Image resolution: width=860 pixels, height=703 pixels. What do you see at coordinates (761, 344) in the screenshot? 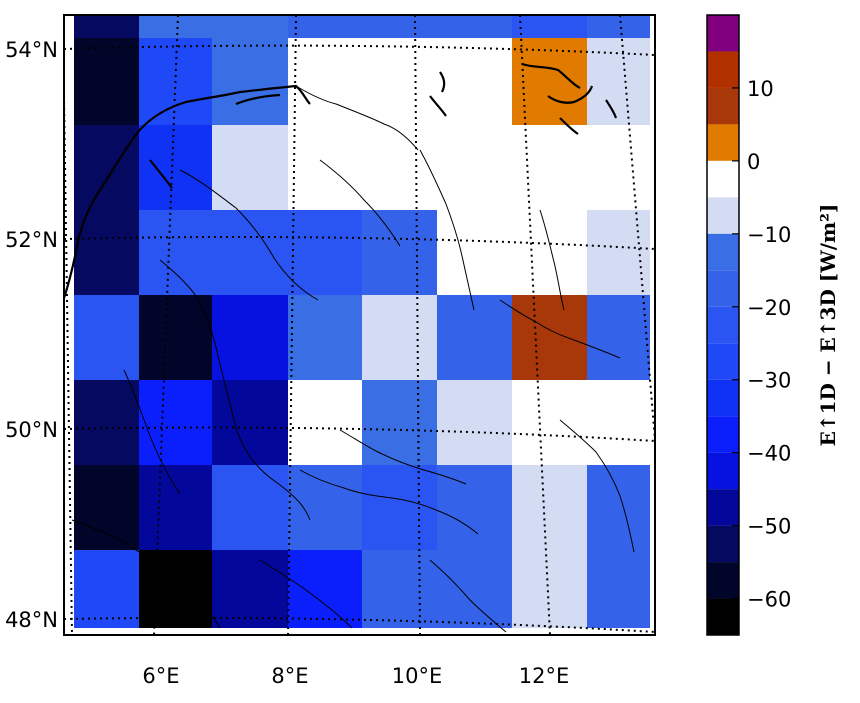
I see `colorbar-ticks: 10 0 −10 −20 −30 −40 −50 −60` at bounding box center [761, 344].